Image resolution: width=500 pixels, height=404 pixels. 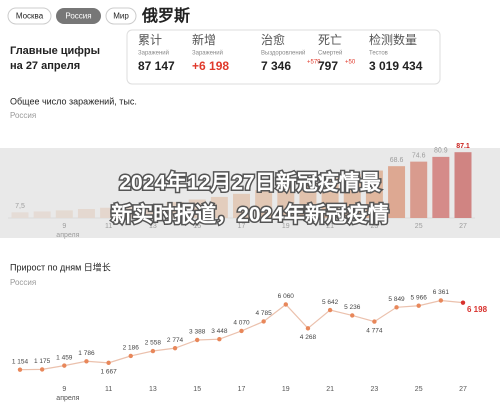 I want to click on stat-value: 3 019 434, so click(x=396, y=66).